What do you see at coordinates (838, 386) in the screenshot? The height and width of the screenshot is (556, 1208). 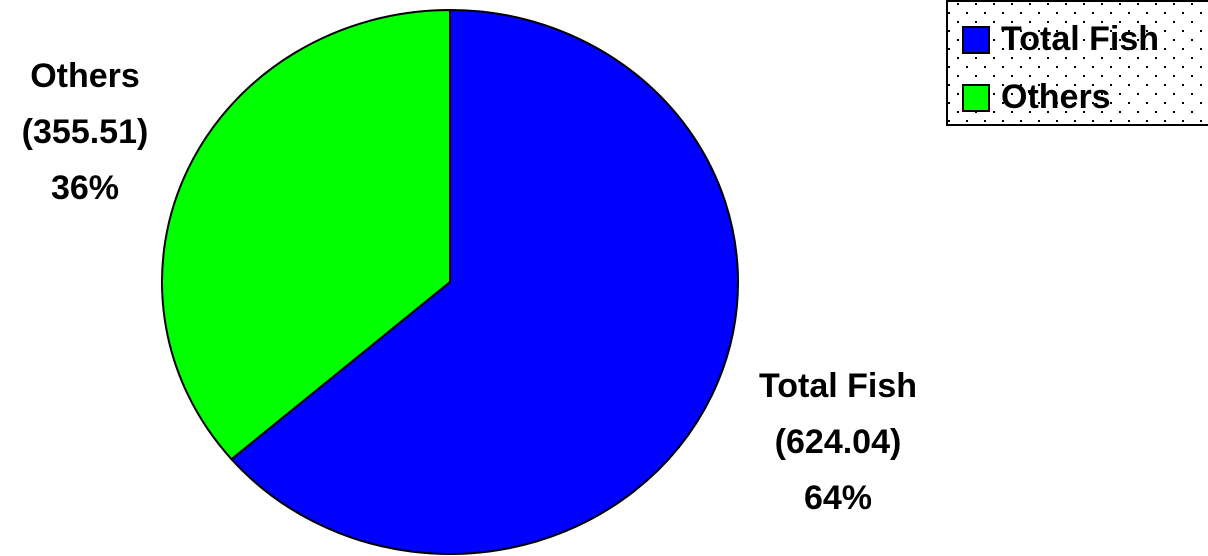 I see `slice-label: Total Fish` at bounding box center [838, 386].